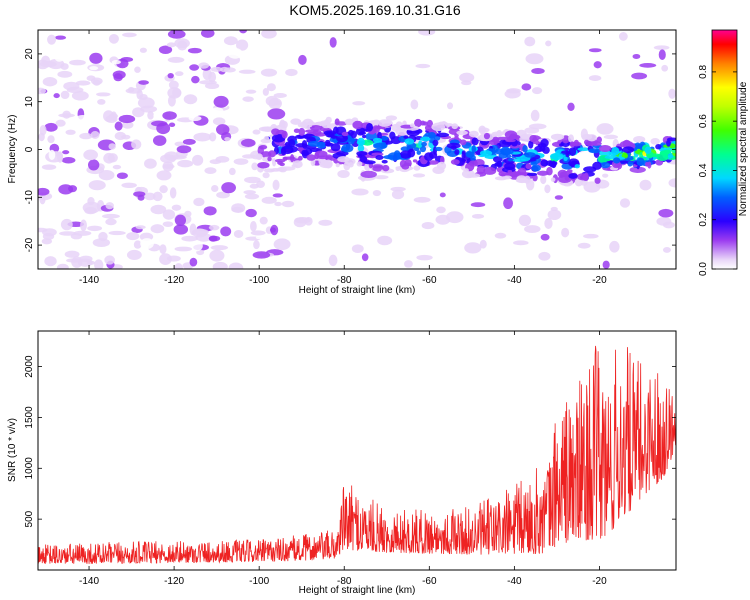 The height and width of the screenshot is (600, 750). What do you see at coordinates (344, 280) in the screenshot?
I see `x-tick-label: -80` at bounding box center [344, 280].